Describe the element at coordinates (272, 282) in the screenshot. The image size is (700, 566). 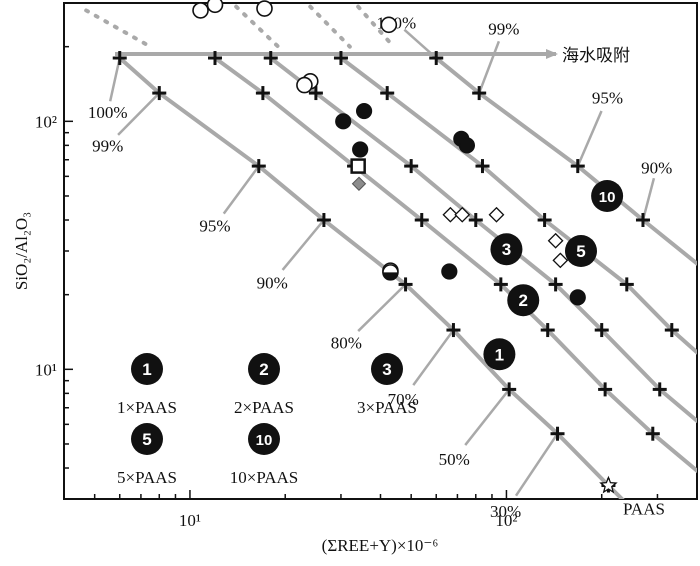
I see `percent-label-4: 90%` at that location.